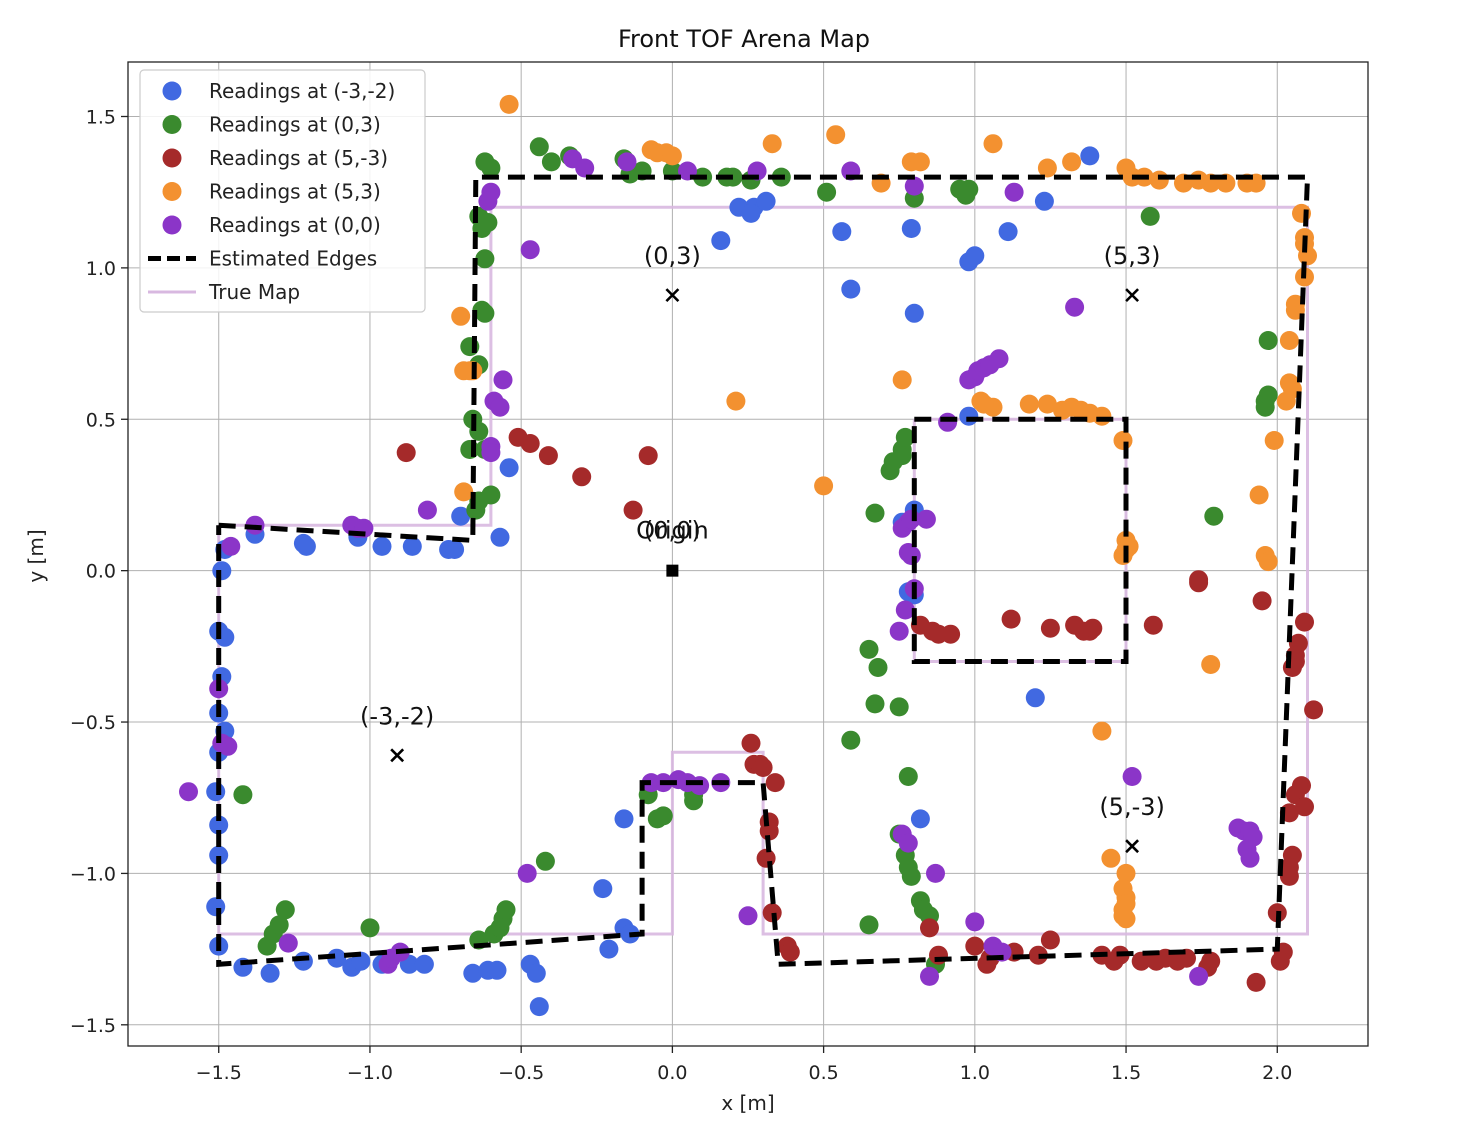 The height and width of the screenshot is (1126, 1470). What do you see at coordinates (975, 1073) in the screenshot?
I see `x-tick-label: 1.0` at bounding box center [975, 1073].